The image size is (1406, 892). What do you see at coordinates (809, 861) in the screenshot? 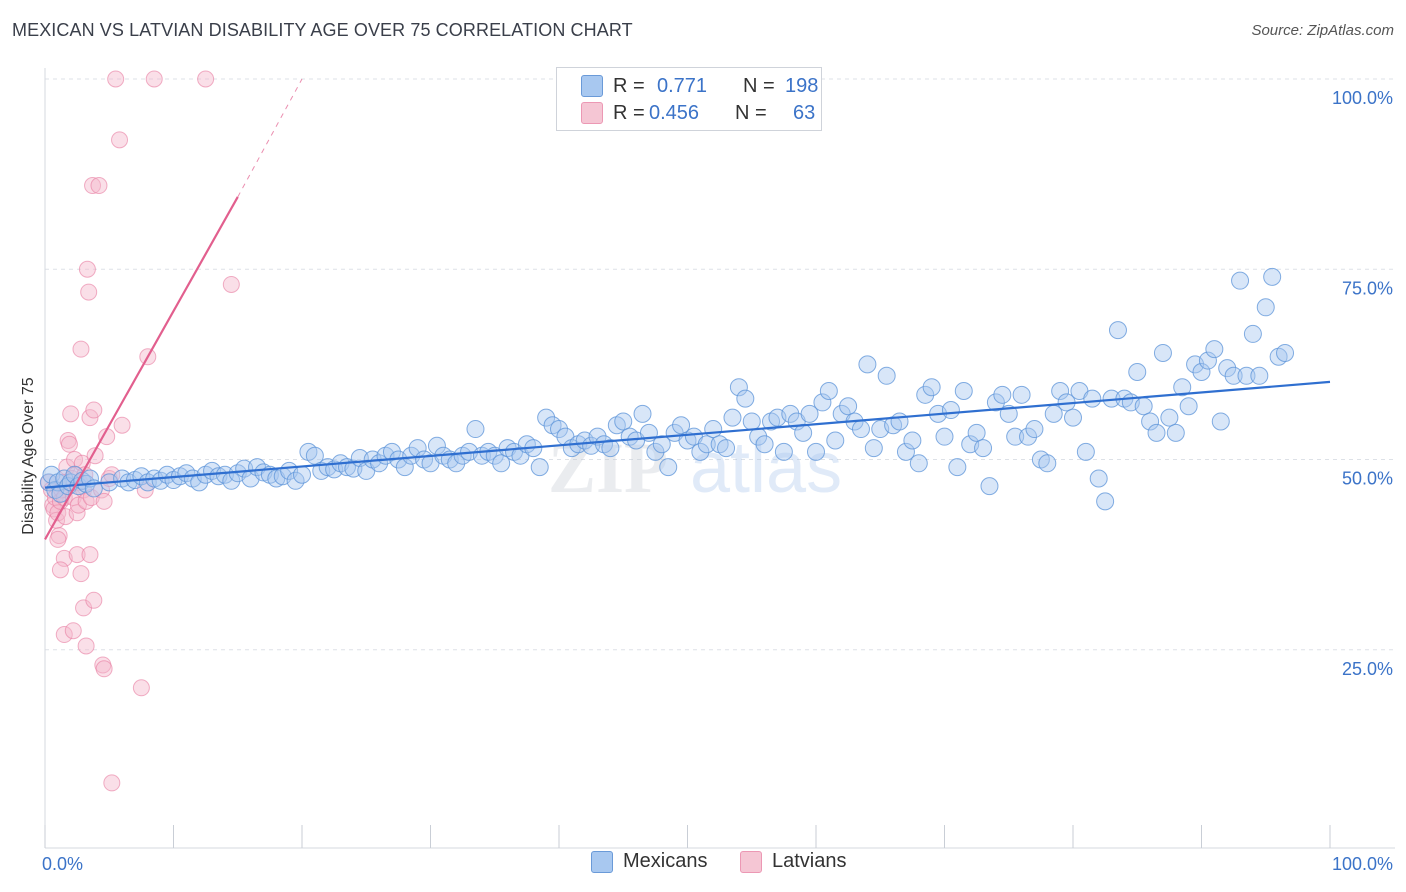
I see `legend-label-latvians: Latvians` at bounding box center [809, 861].